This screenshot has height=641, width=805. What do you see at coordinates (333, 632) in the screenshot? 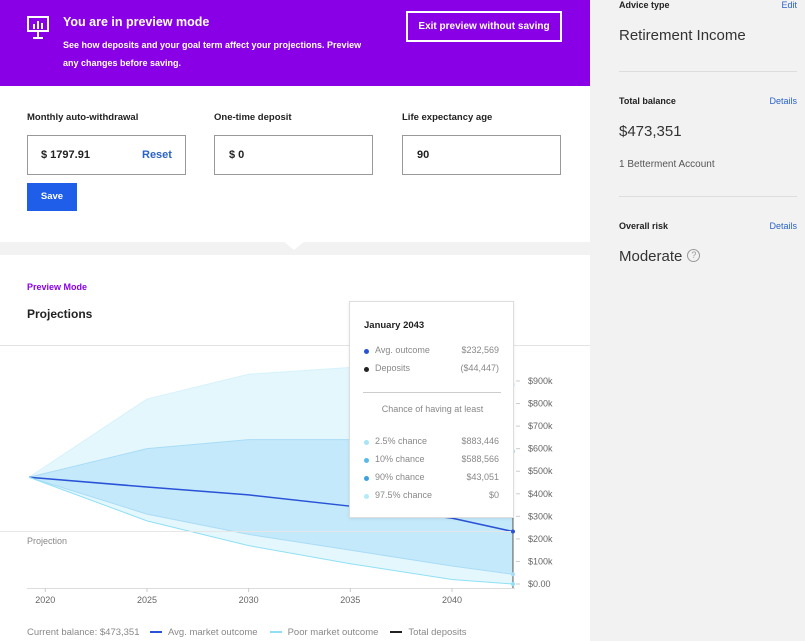
I see `legend-label: Poor market outcome` at bounding box center [333, 632].